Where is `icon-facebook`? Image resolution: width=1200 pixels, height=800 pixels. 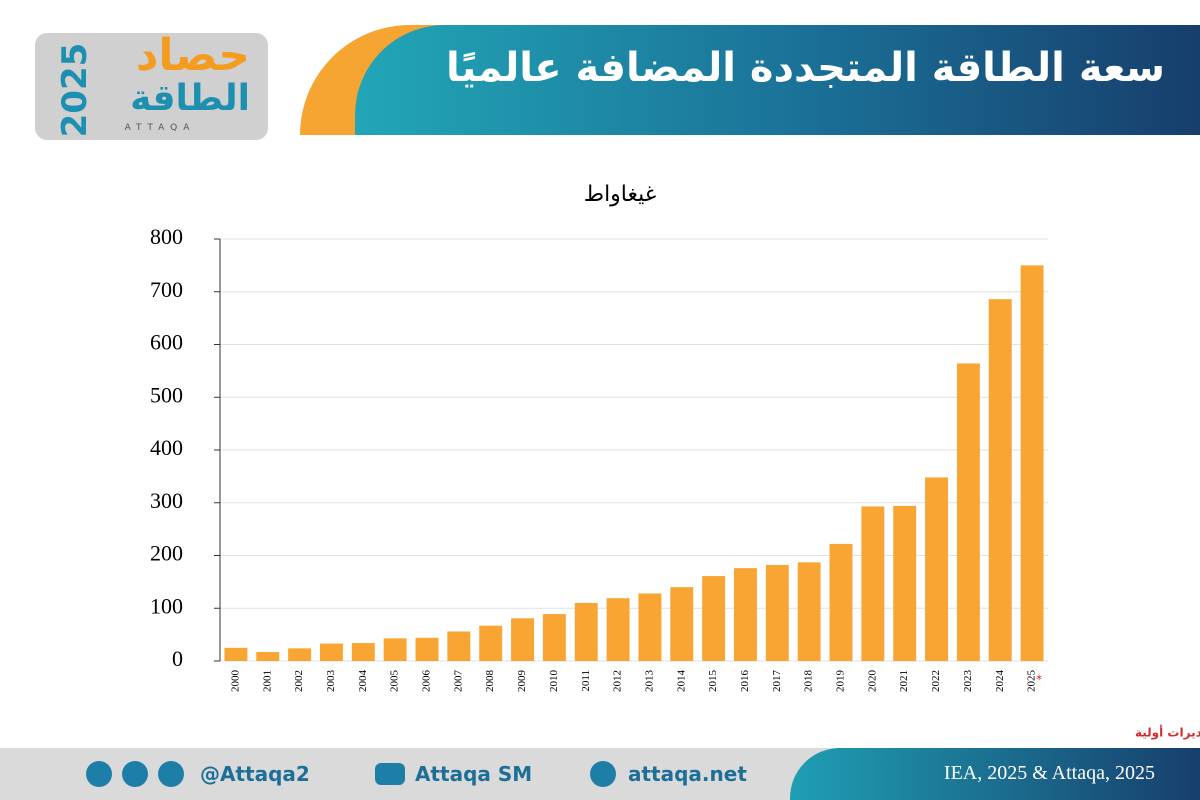 icon-facebook is located at coordinates (171, 774).